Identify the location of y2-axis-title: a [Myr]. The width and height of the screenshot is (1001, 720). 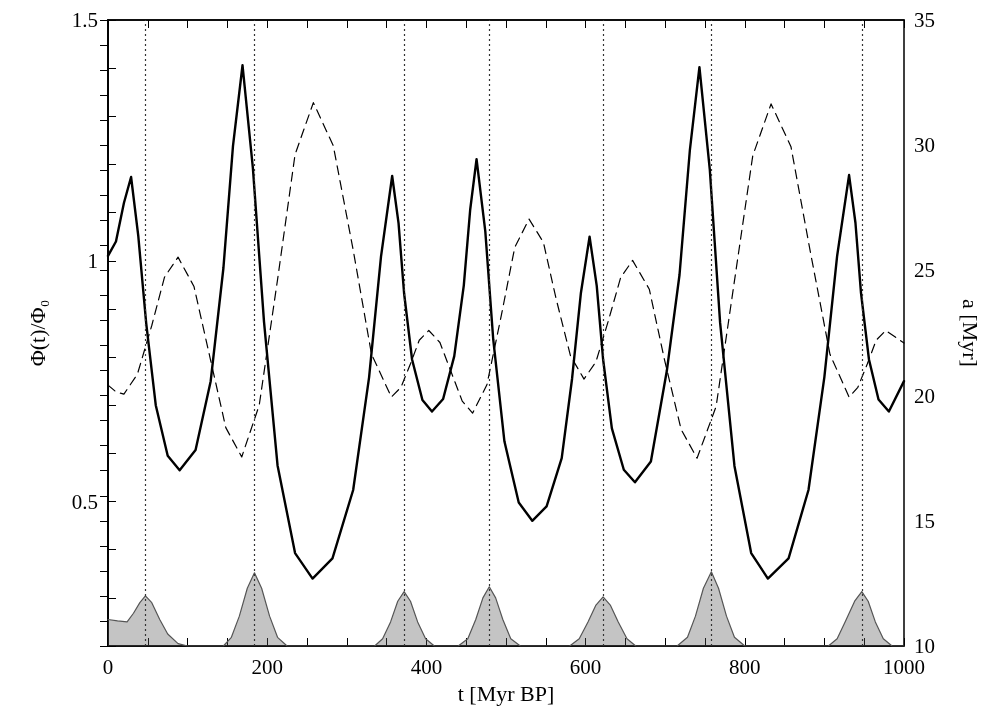
(970, 333).